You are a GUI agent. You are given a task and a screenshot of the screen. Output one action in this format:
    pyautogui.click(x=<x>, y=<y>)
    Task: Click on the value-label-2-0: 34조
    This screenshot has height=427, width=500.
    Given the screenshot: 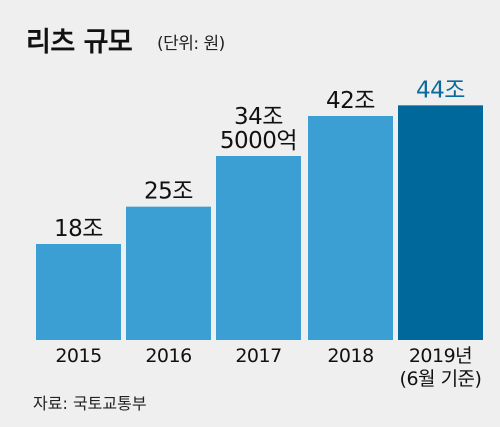 What is the action you would take?
    pyautogui.click(x=258, y=117)
    